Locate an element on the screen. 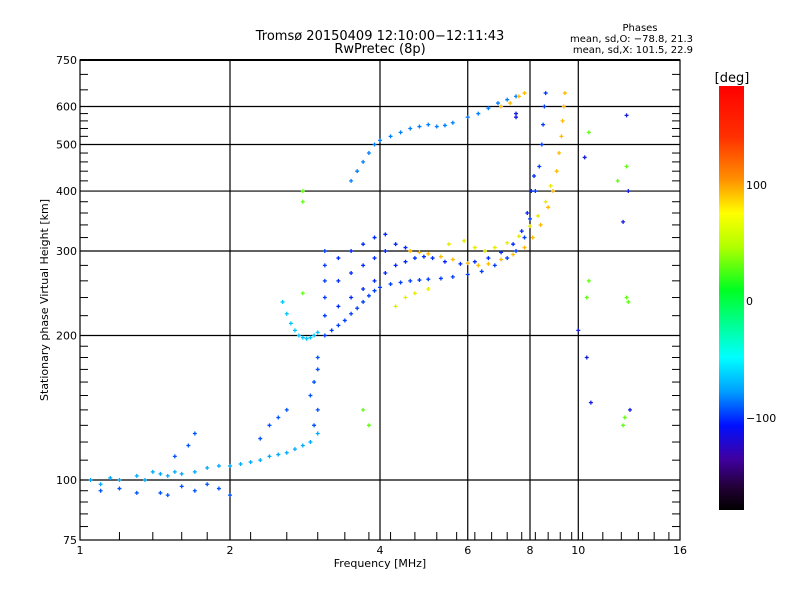 The image size is (800, 600). chart-title: Tromsø 20150409 12:10:00−12:11:43 is located at coordinates (380, 36).